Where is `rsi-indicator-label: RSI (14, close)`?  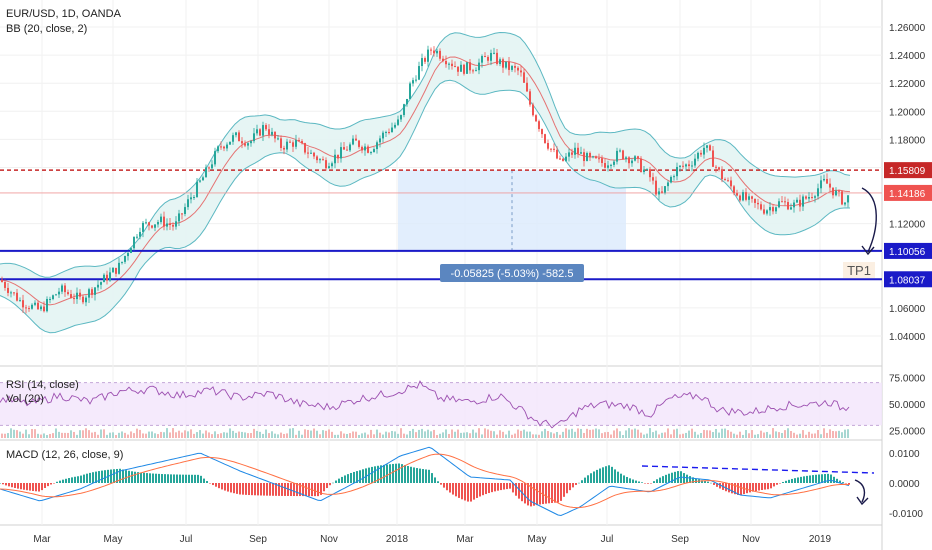
rsi-indicator-label: RSI (14, close) is located at coordinates (42, 385).